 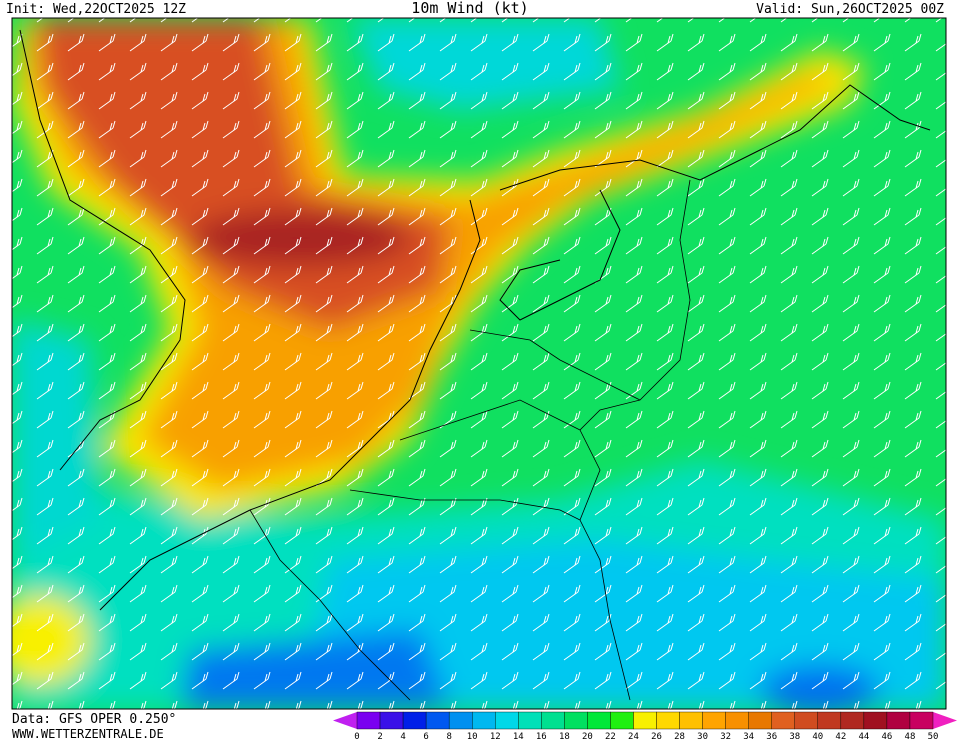 I want to click on colorbar-tick-label: 0, so click(x=356, y=736).